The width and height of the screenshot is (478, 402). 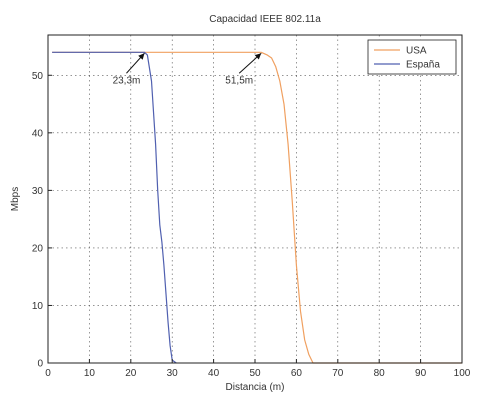 What do you see at coordinates (90, 373) in the screenshot?
I see `x-tick-label: 10` at bounding box center [90, 373].